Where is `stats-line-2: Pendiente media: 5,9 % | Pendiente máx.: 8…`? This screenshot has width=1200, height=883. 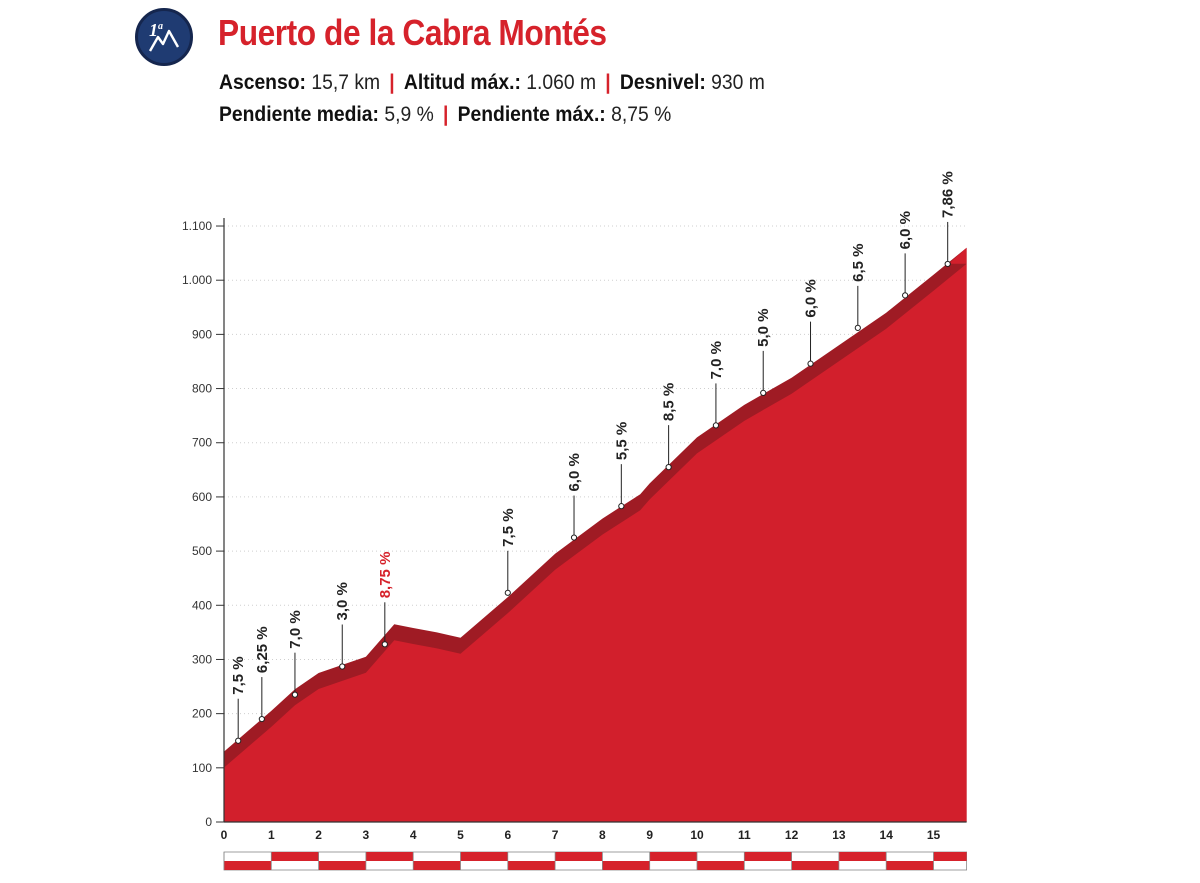 stats-line-2: Pendiente media: 5,9 % | Pendiente máx.: 8… is located at coordinates (445, 115).